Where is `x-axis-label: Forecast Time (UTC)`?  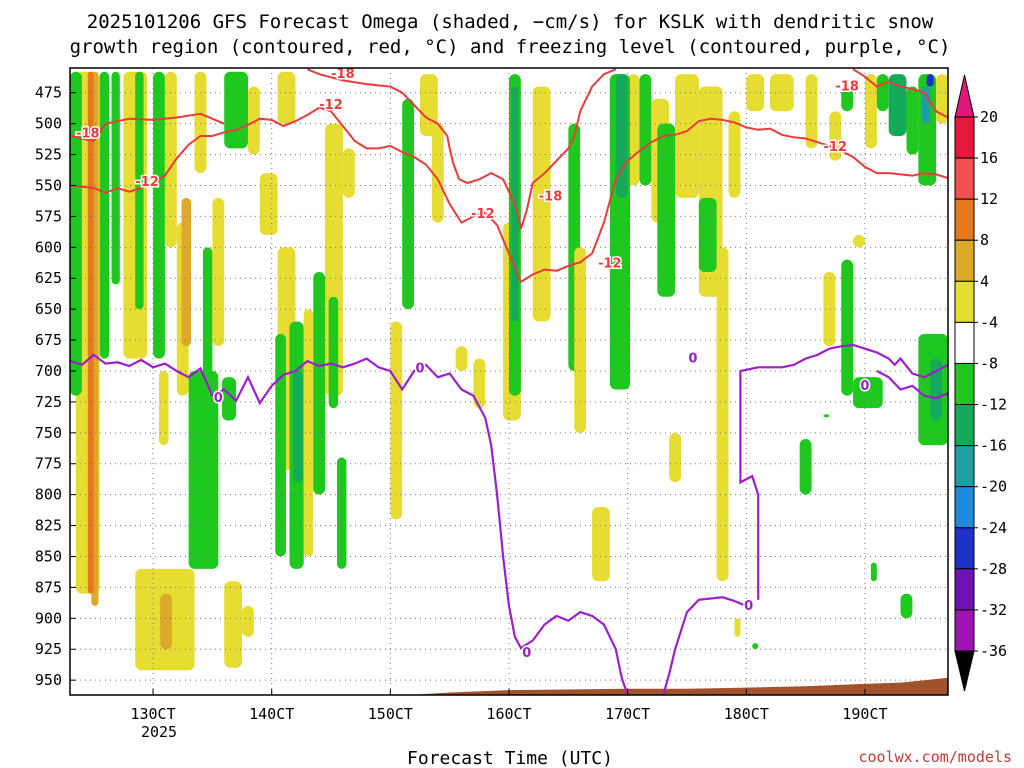
x-axis-label: Forecast Time (UTC) is located at coordinates (510, 758).